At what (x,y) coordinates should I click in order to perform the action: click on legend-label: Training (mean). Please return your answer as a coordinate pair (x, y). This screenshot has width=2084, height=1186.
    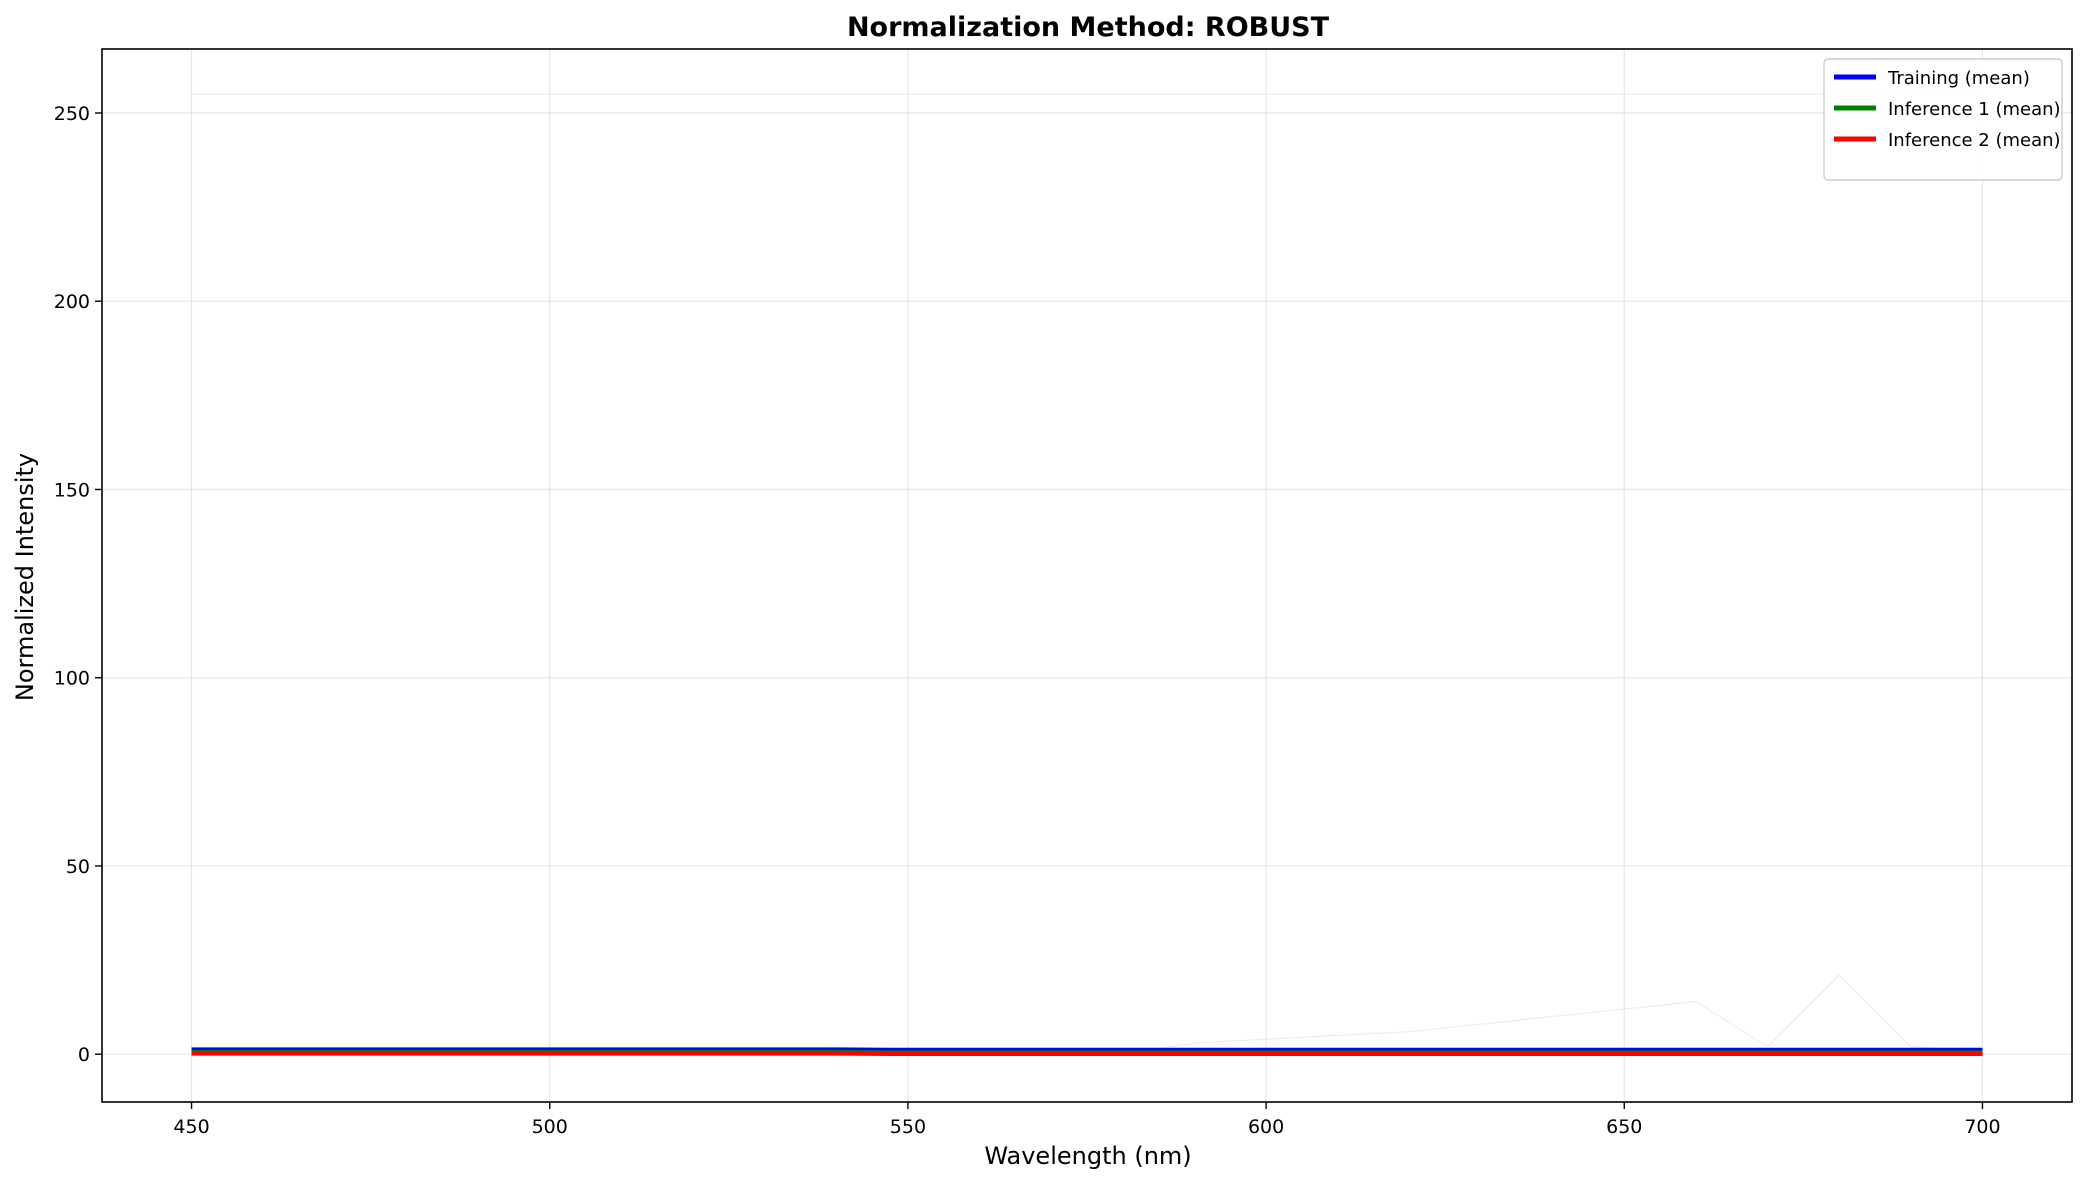
    Looking at the image, I should click on (1958, 78).